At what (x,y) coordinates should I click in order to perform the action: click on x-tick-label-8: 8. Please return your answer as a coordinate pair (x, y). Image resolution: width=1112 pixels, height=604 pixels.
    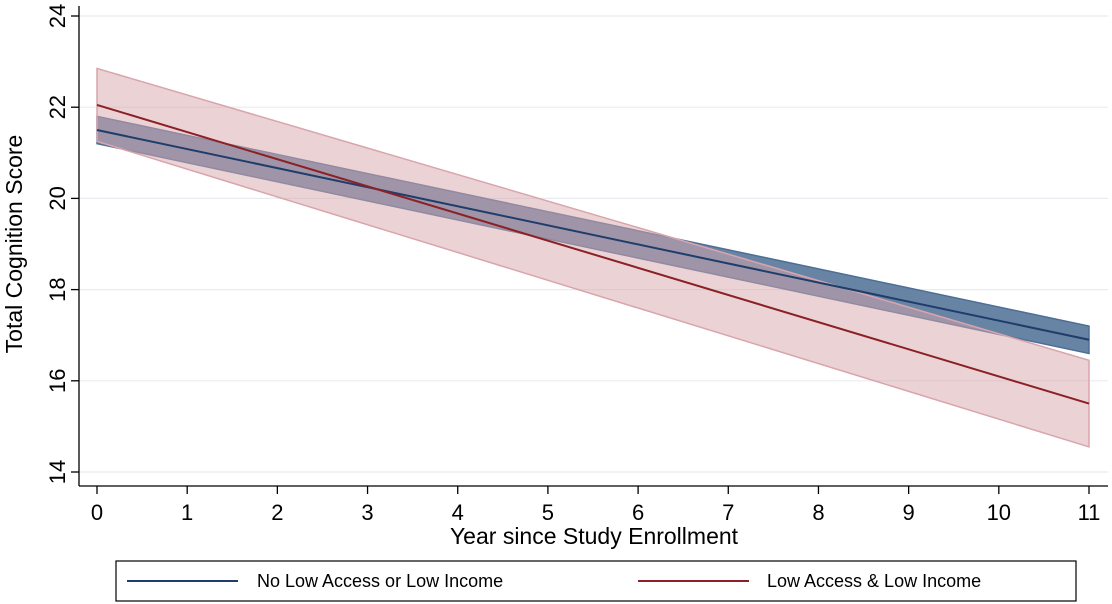
    Looking at the image, I should click on (818, 512).